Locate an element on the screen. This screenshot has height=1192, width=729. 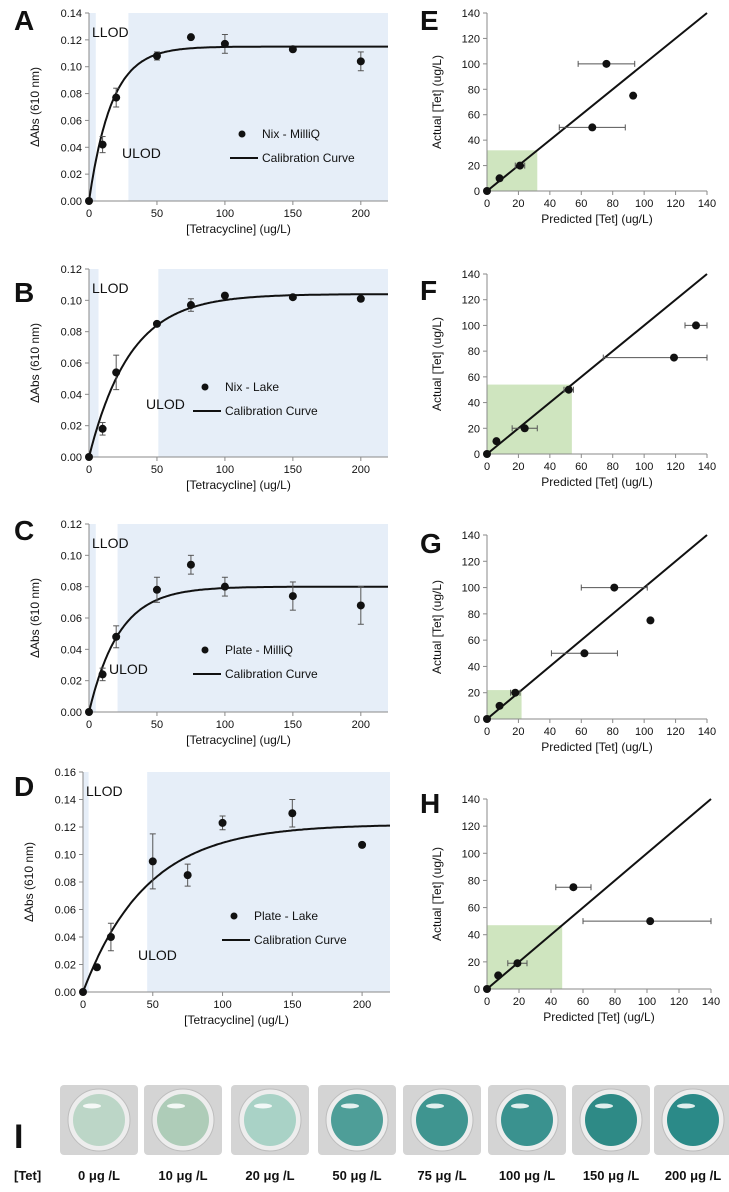
panel-letter: C is located at coordinates (24, 530).